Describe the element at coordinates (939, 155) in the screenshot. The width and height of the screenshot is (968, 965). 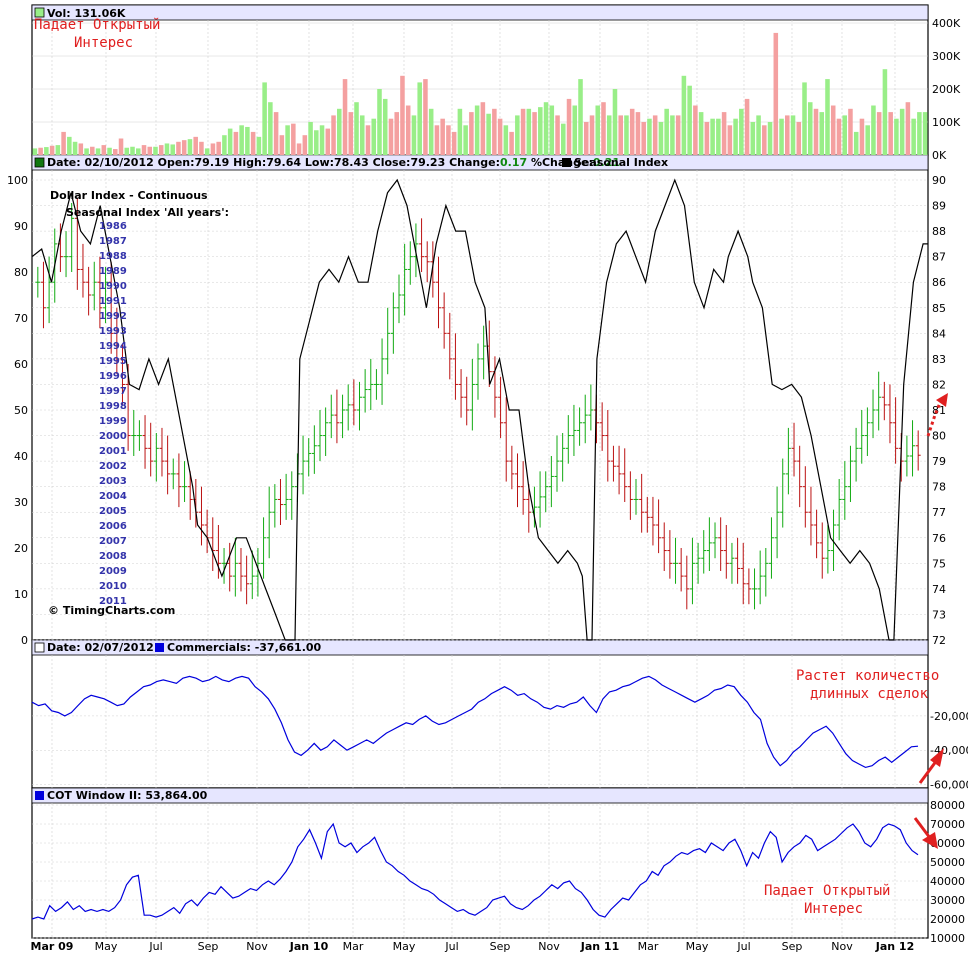
I see `vol-y-tick: 0K` at that location.